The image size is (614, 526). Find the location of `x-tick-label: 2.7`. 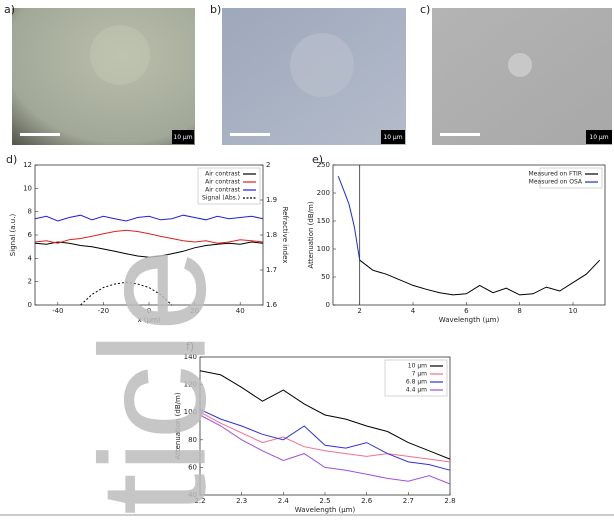

x-tick-label: 2.7 is located at coordinates (408, 501).